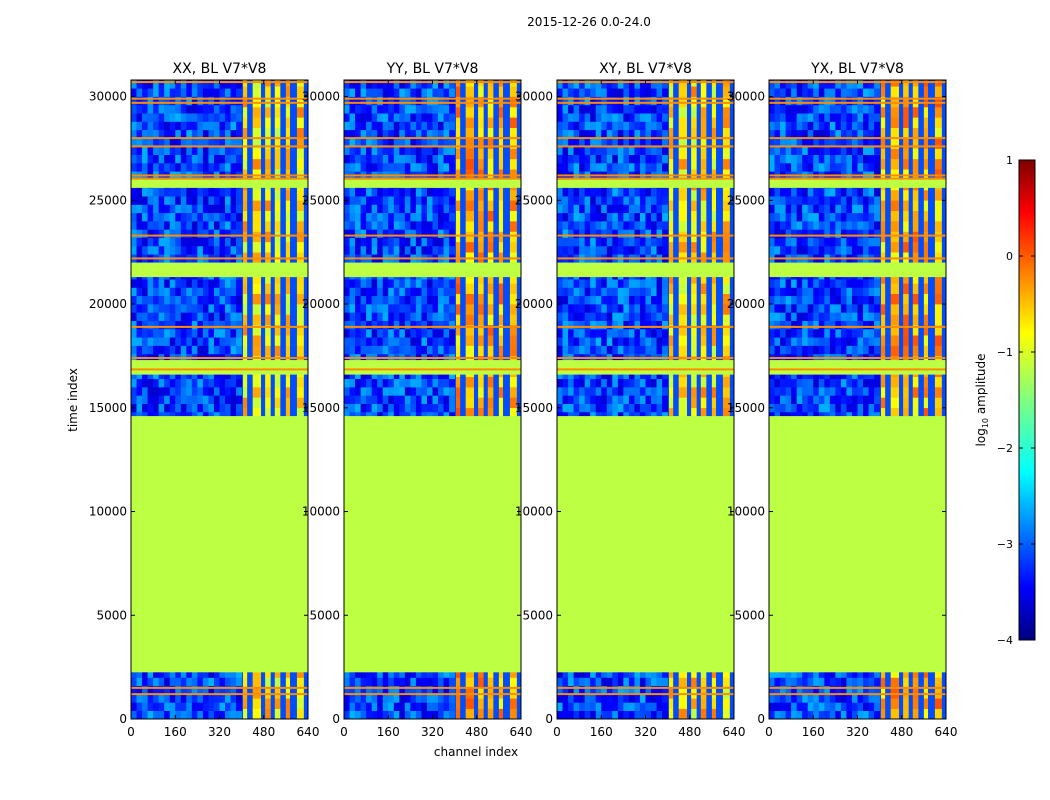 Image resolution: width=1050 pixels, height=800 pixels. What do you see at coordinates (432, 69) in the screenshot?
I see `panel-title: YY, BL V7*V8` at bounding box center [432, 69].